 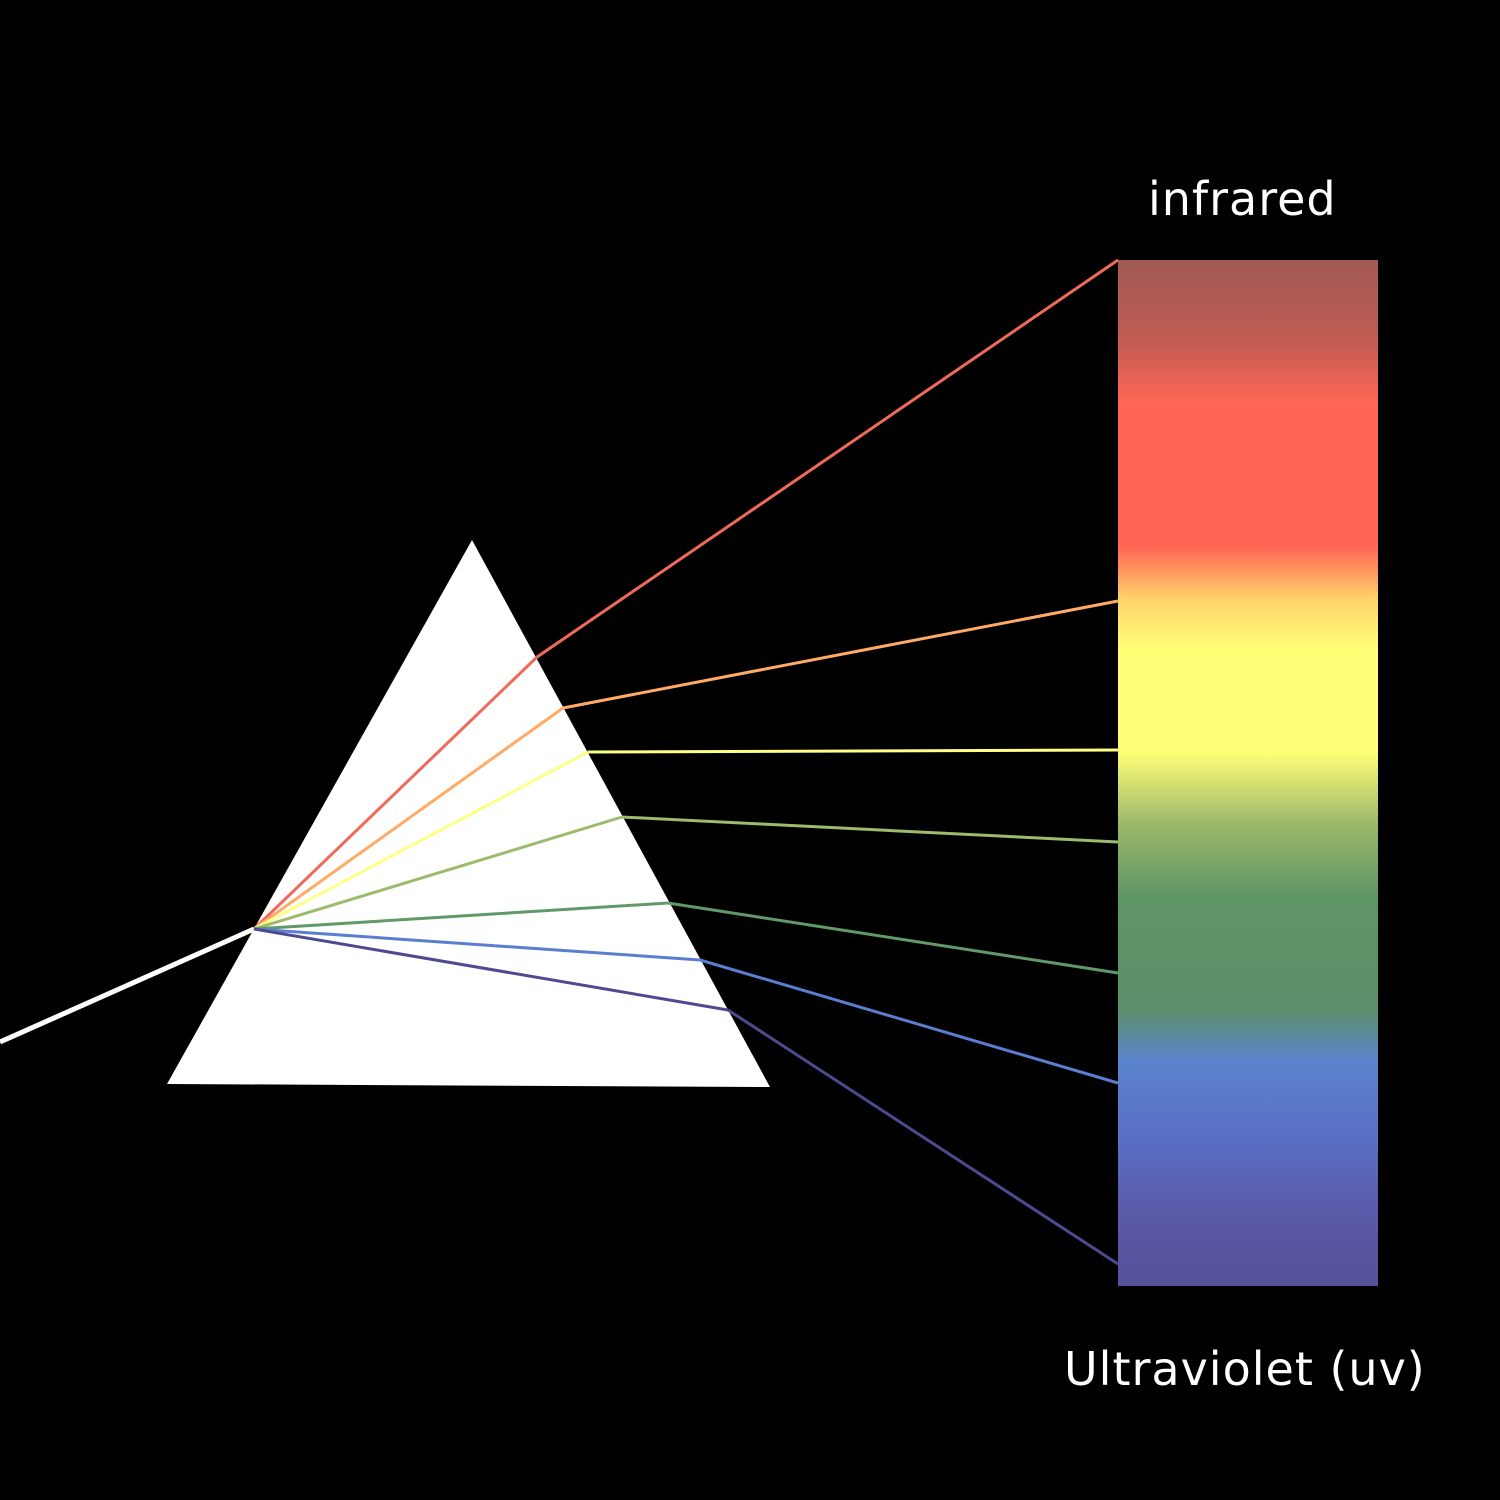 What do you see at coordinates (128, 985) in the screenshot?
I see `incident-beam` at bounding box center [128, 985].